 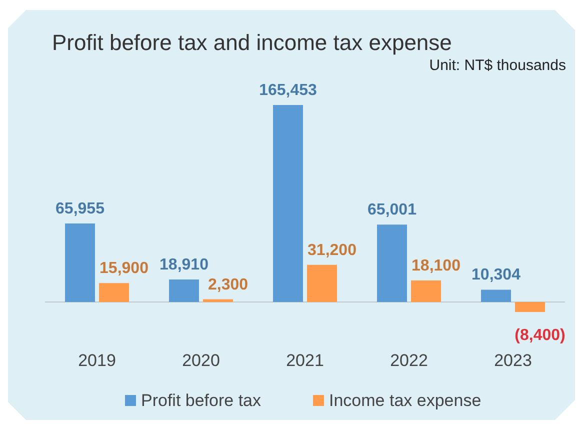 What do you see at coordinates (201, 360) in the screenshot?
I see `x-tick-label: 2020` at bounding box center [201, 360].